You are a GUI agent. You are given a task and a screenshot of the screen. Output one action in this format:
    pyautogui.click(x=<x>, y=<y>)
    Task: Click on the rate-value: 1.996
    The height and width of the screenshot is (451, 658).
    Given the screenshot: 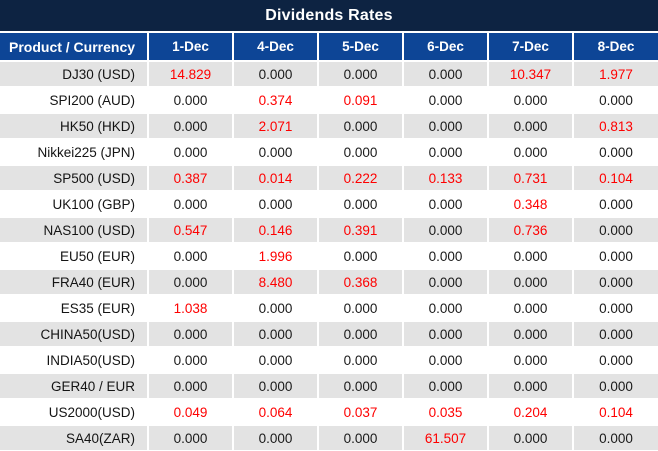 What is the action you would take?
    pyautogui.click(x=276, y=256)
    